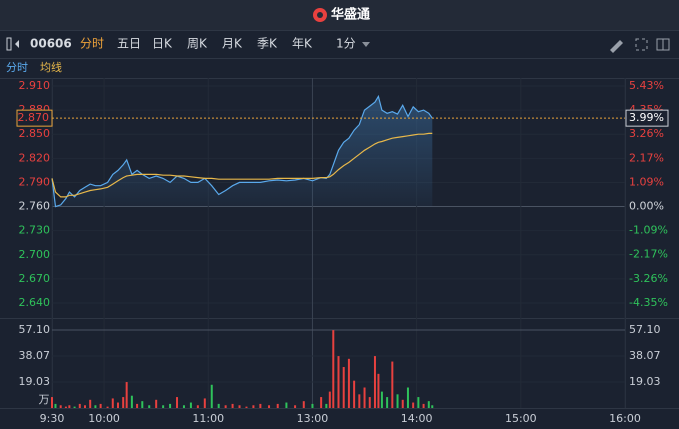 The width and height of the screenshot is (679, 429). What do you see at coordinates (625, 418) in the screenshot?
I see `x-tick-label: 16:00` at bounding box center [625, 418].